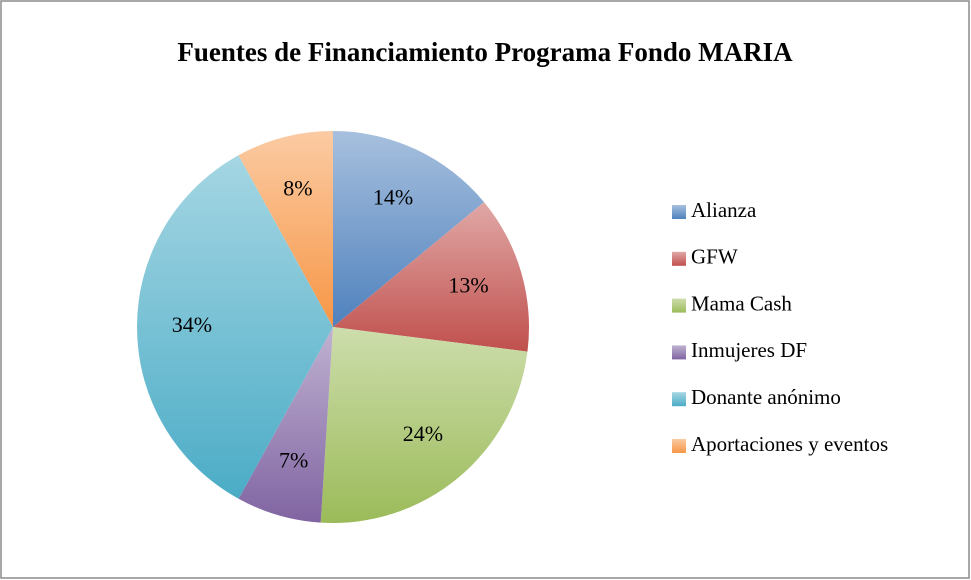 The width and height of the screenshot is (971, 580). I want to click on legend-label: Inmujeres DF, so click(749, 350).